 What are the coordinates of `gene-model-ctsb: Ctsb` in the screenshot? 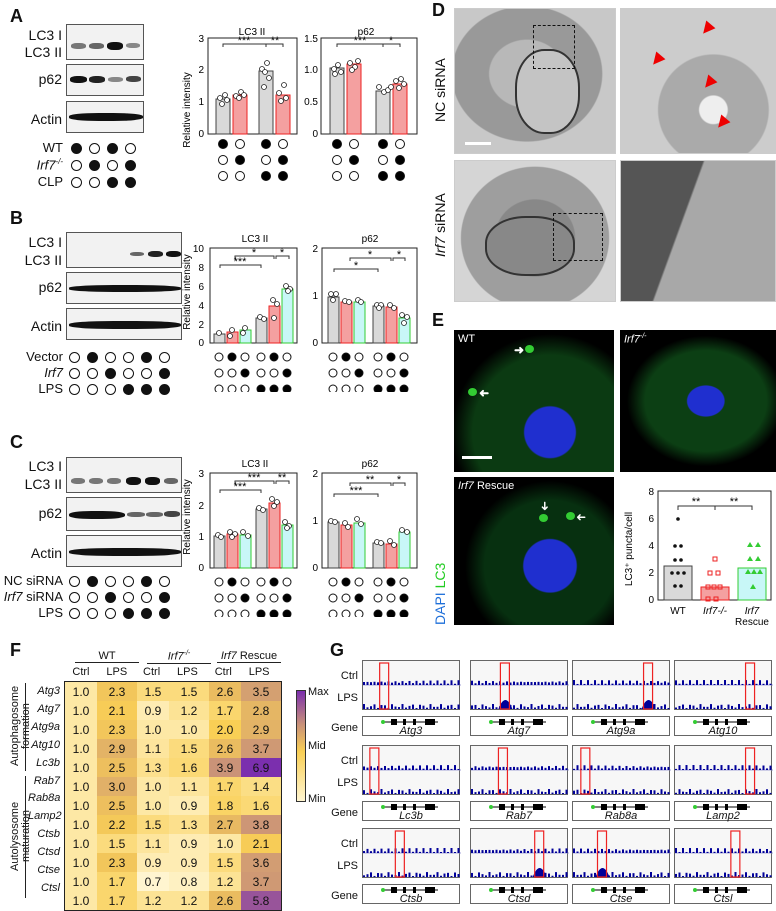 It's located at (411, 894).